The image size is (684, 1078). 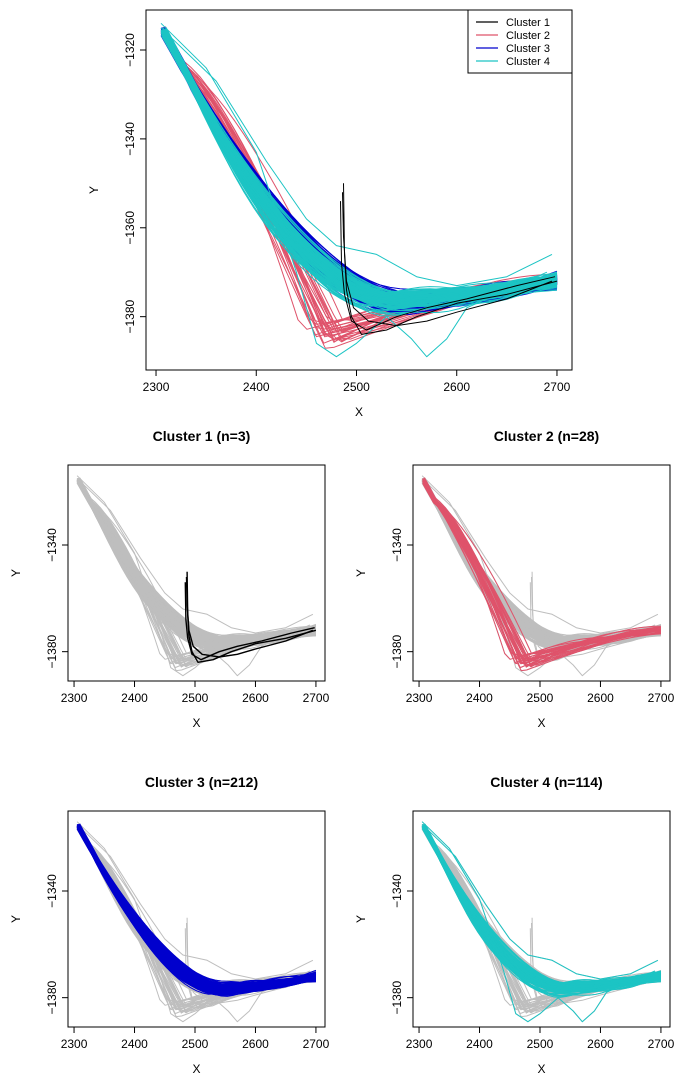 I want to click on legend-entry: Cluster 2, so click(x=528, y=36).